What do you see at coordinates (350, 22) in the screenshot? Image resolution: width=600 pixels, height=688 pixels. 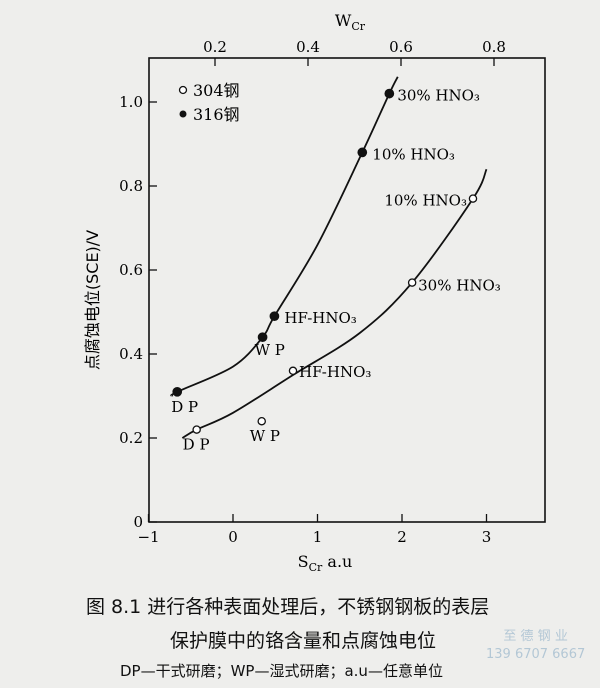 I see `top-axis-label: WCr` at bounding box center [350, 22].